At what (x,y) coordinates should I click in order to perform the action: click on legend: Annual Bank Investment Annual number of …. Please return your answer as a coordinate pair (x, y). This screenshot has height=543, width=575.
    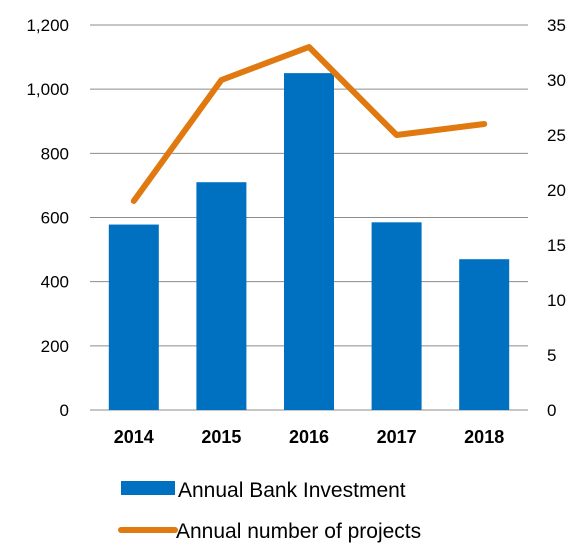
    Looking at the image, I should click on (269, 511).